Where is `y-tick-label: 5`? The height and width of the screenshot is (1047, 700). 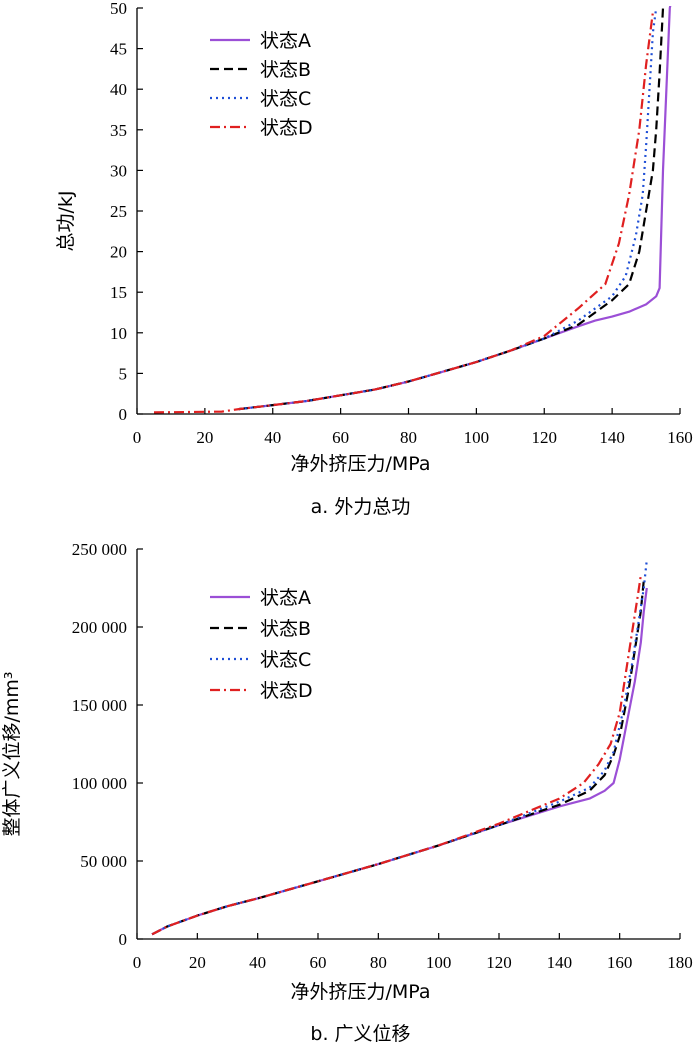 y-tick-label: 5 is located at coordinates (123, 373).